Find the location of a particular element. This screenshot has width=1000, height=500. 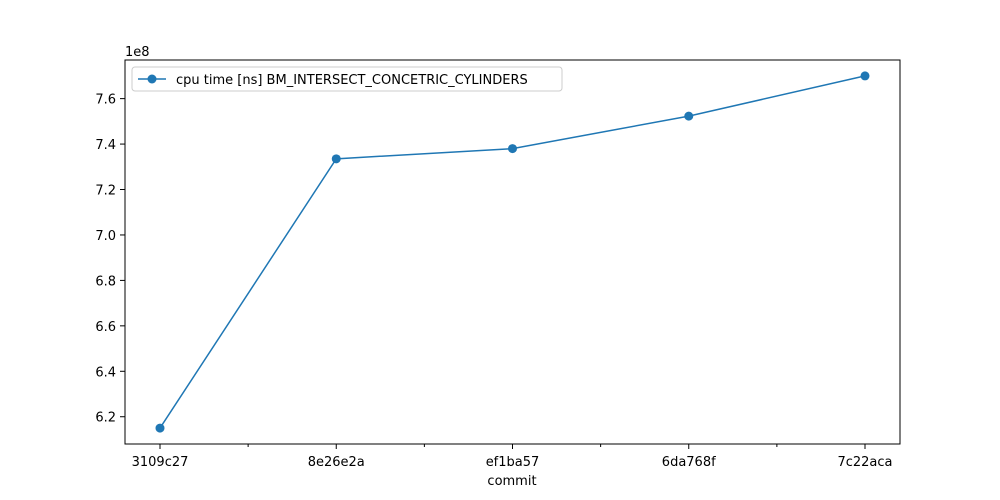

x-axis-title: commit is located at coordinates (511, 481).